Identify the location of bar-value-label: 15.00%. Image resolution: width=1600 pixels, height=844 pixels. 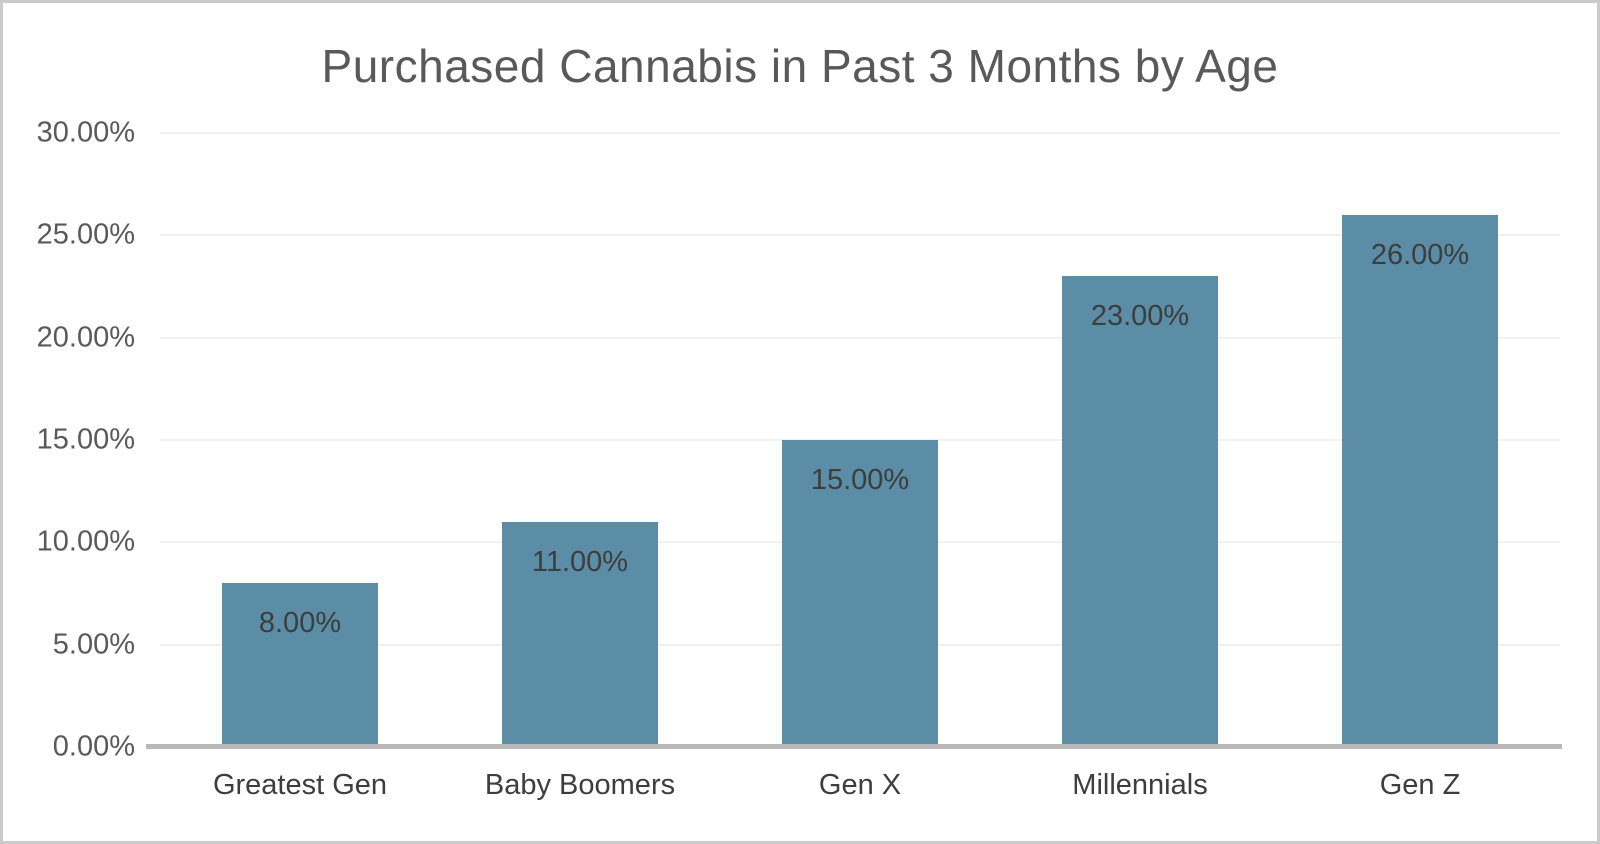
(860, 480).